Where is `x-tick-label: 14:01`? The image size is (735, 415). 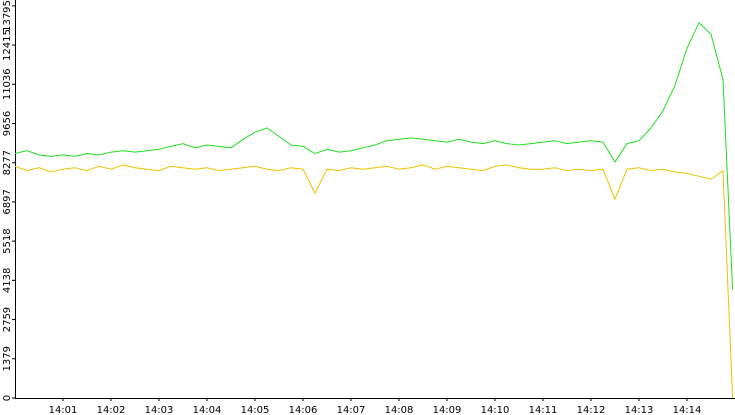 x-tick-label: 14:01 is located at coordinates (63, 410).